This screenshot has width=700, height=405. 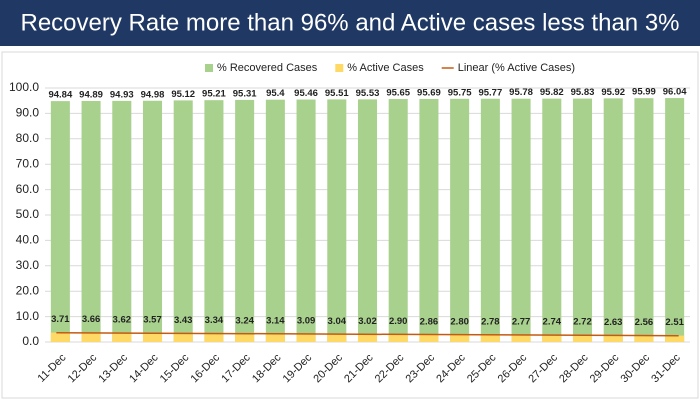 What do you see at coordinates (674, 322) in the screenshot?
I see `data-label: 2.51` at bounding box center [674, 322].